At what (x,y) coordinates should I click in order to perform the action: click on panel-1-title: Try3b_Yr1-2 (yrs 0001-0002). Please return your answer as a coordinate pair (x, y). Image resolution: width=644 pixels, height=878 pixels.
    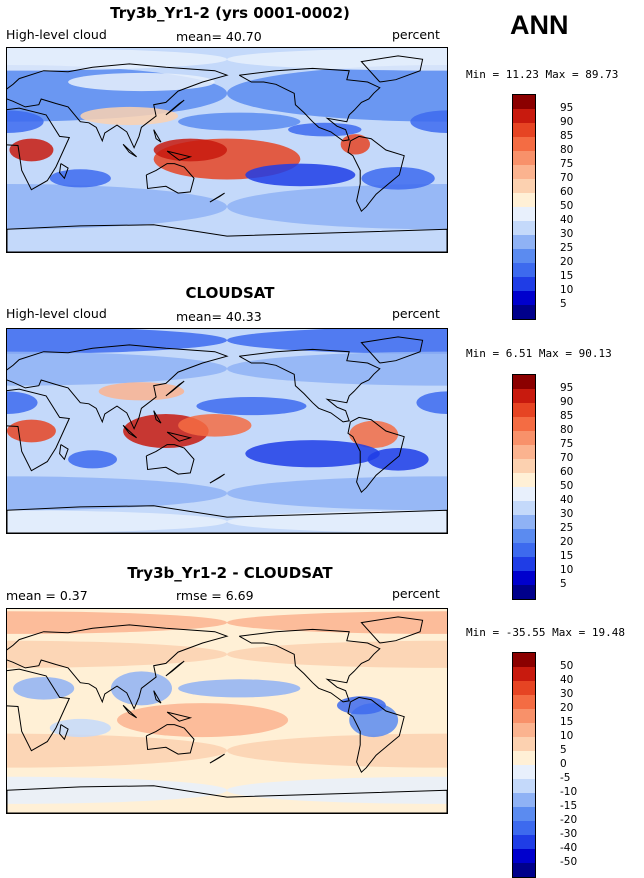
    Looking at the image, I should click on (230, 13).